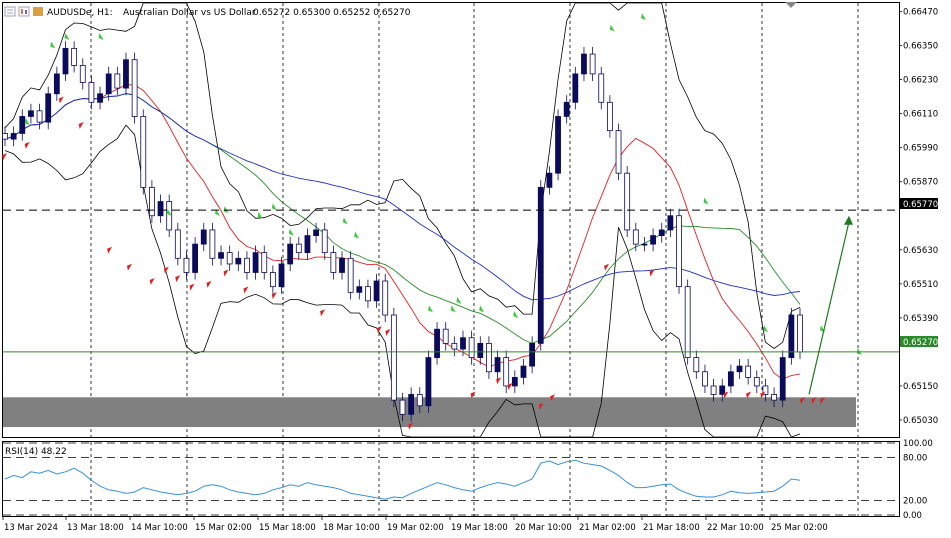 The height and width of the screenshot is (538, 951). I want to click on rsi-tick-label: 0.00, so click(912, 516).